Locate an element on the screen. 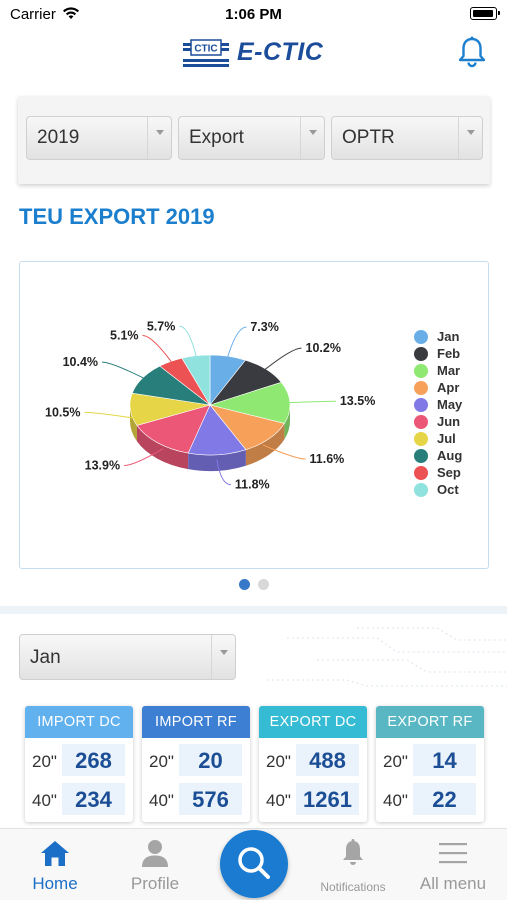 The height and width of the screenshot is (900, 507). operator-select-value: OPTR is located at coordinates (368, 137).